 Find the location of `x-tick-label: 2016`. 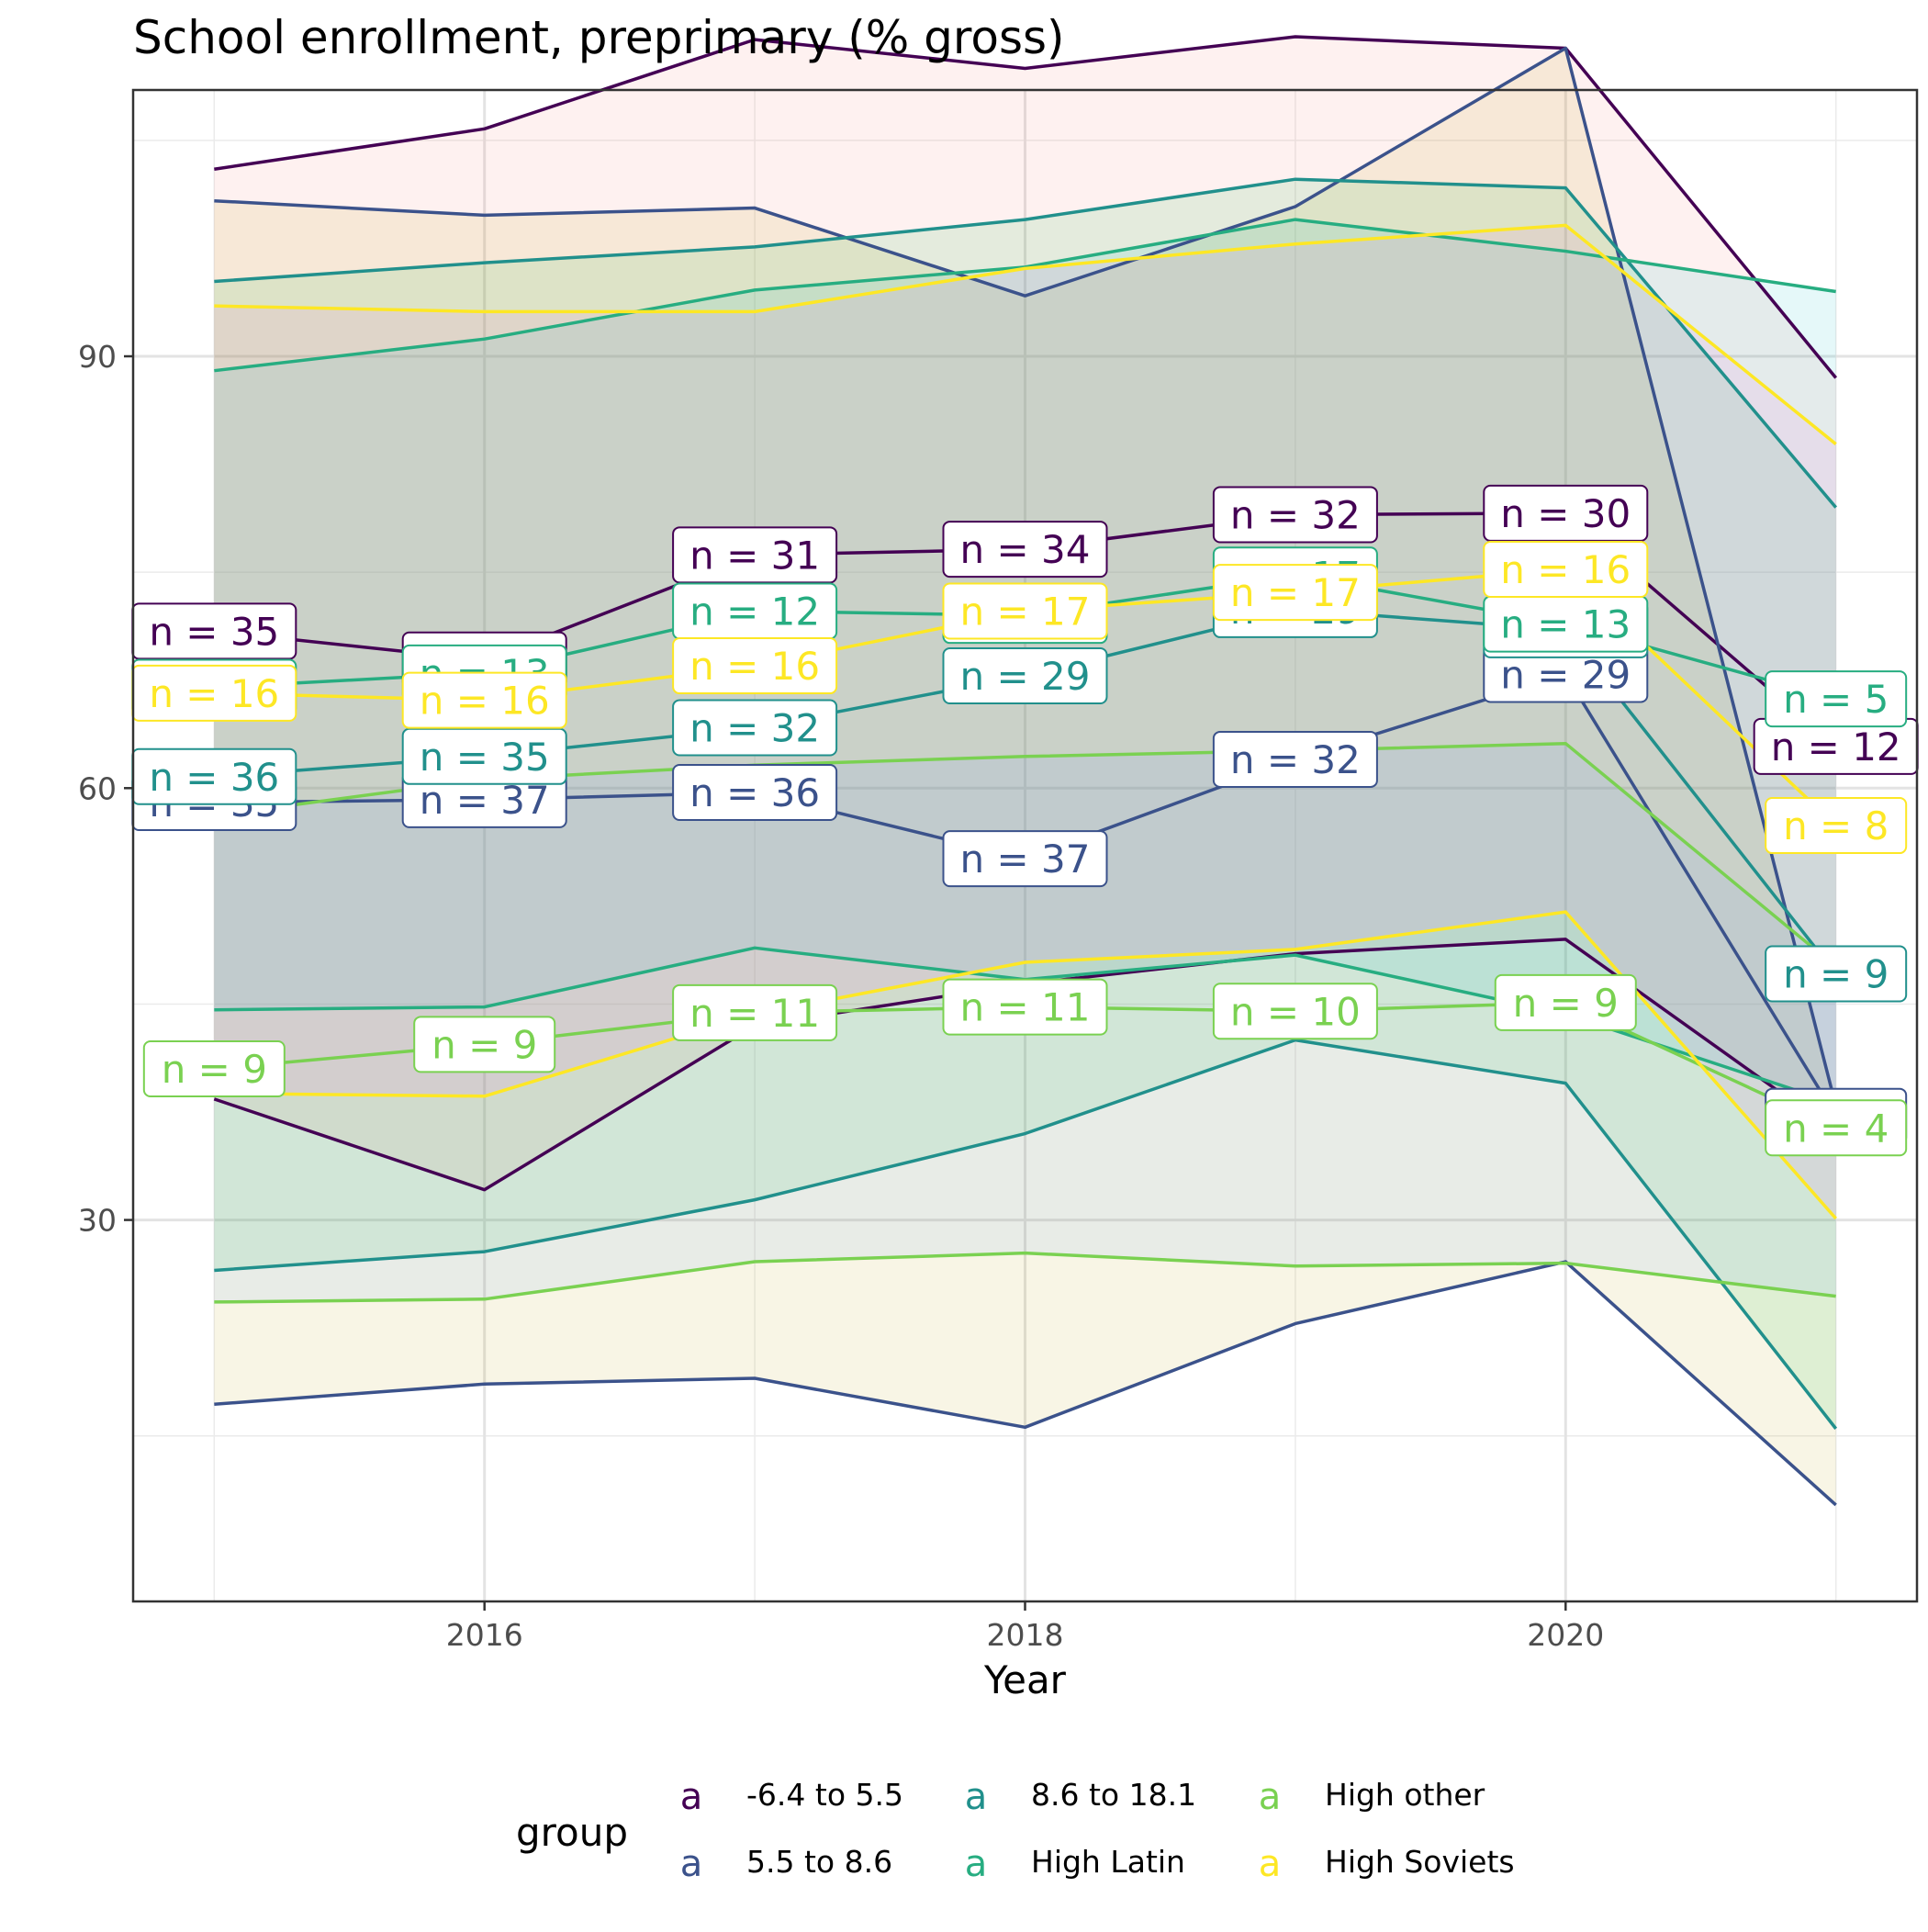

x-tick-label: 2016 is located at coordinates (484, 1635).